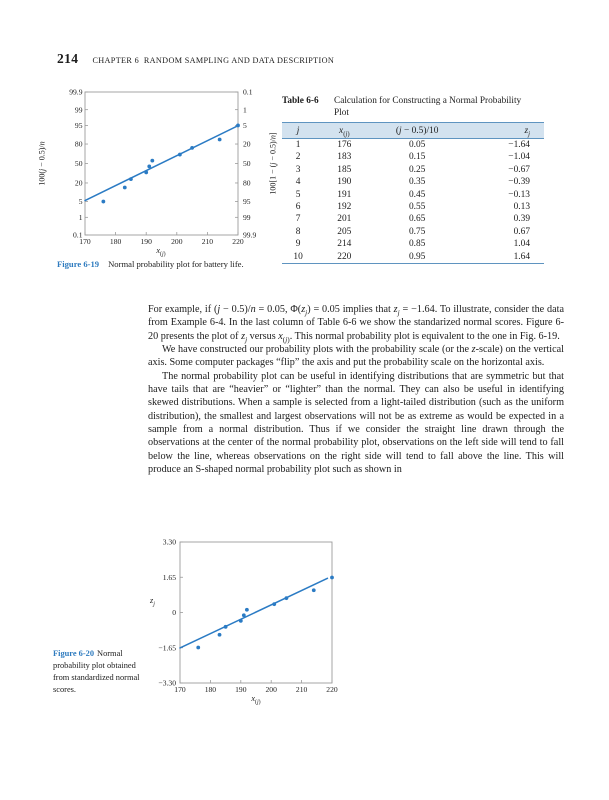  Describe the element at coordinates (300, 101) in the screenshot. I see `table-6-6-label: Table 6-6` at that location.